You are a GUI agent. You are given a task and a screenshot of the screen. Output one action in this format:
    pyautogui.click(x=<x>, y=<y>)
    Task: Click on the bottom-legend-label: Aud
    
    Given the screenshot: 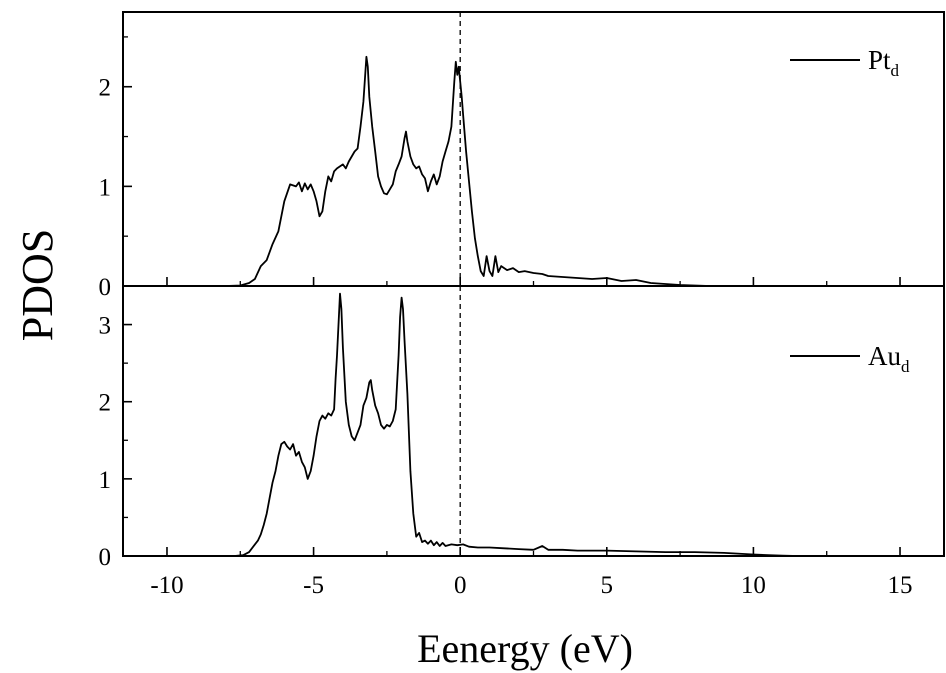 What is the action you would take?
    pyautogui.click(x=889, y=358)
    